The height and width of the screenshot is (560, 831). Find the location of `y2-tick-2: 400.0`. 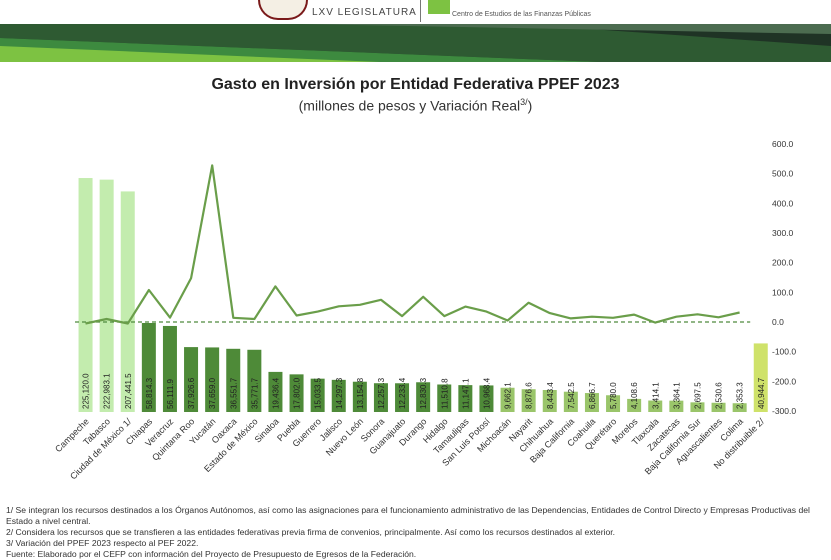

y2-tick-2: 400.0 is located at coordinates (783, 203).